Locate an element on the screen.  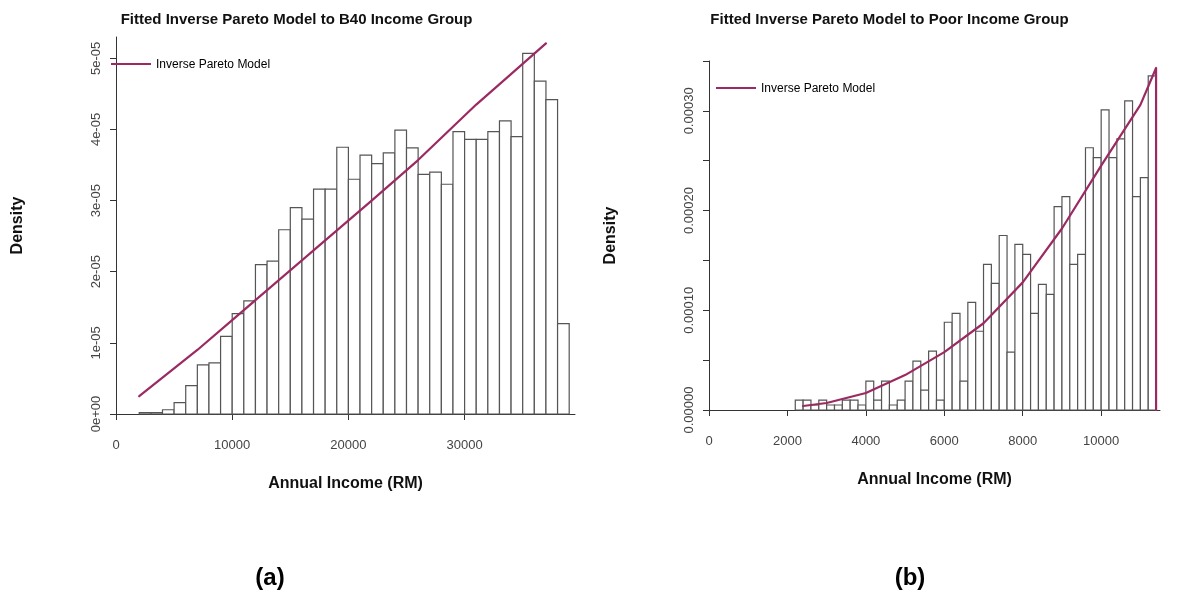
text: (a) is located at coordinates (270, 577).